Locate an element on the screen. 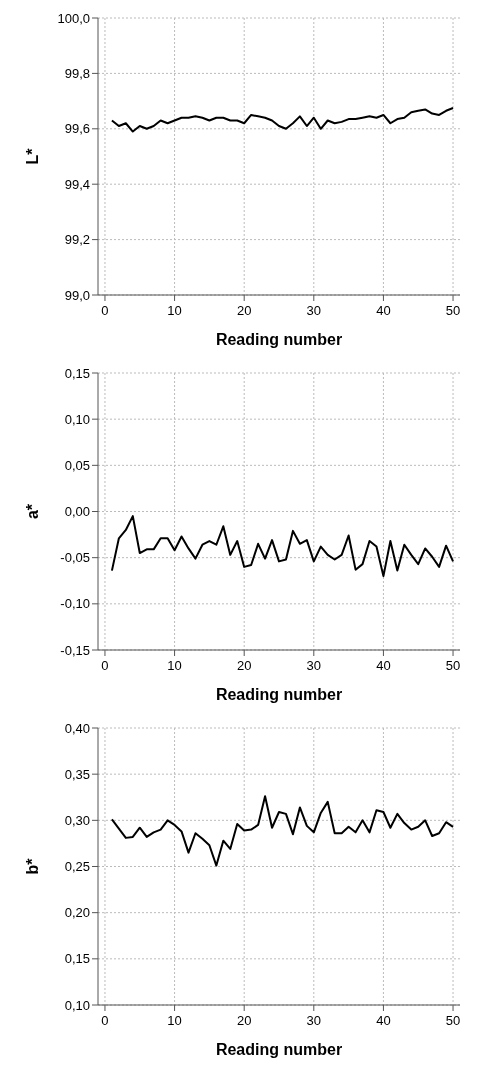 This screenshot has height=1085, width=490. y-axis-title: b* is located at coordinates (32, 866).